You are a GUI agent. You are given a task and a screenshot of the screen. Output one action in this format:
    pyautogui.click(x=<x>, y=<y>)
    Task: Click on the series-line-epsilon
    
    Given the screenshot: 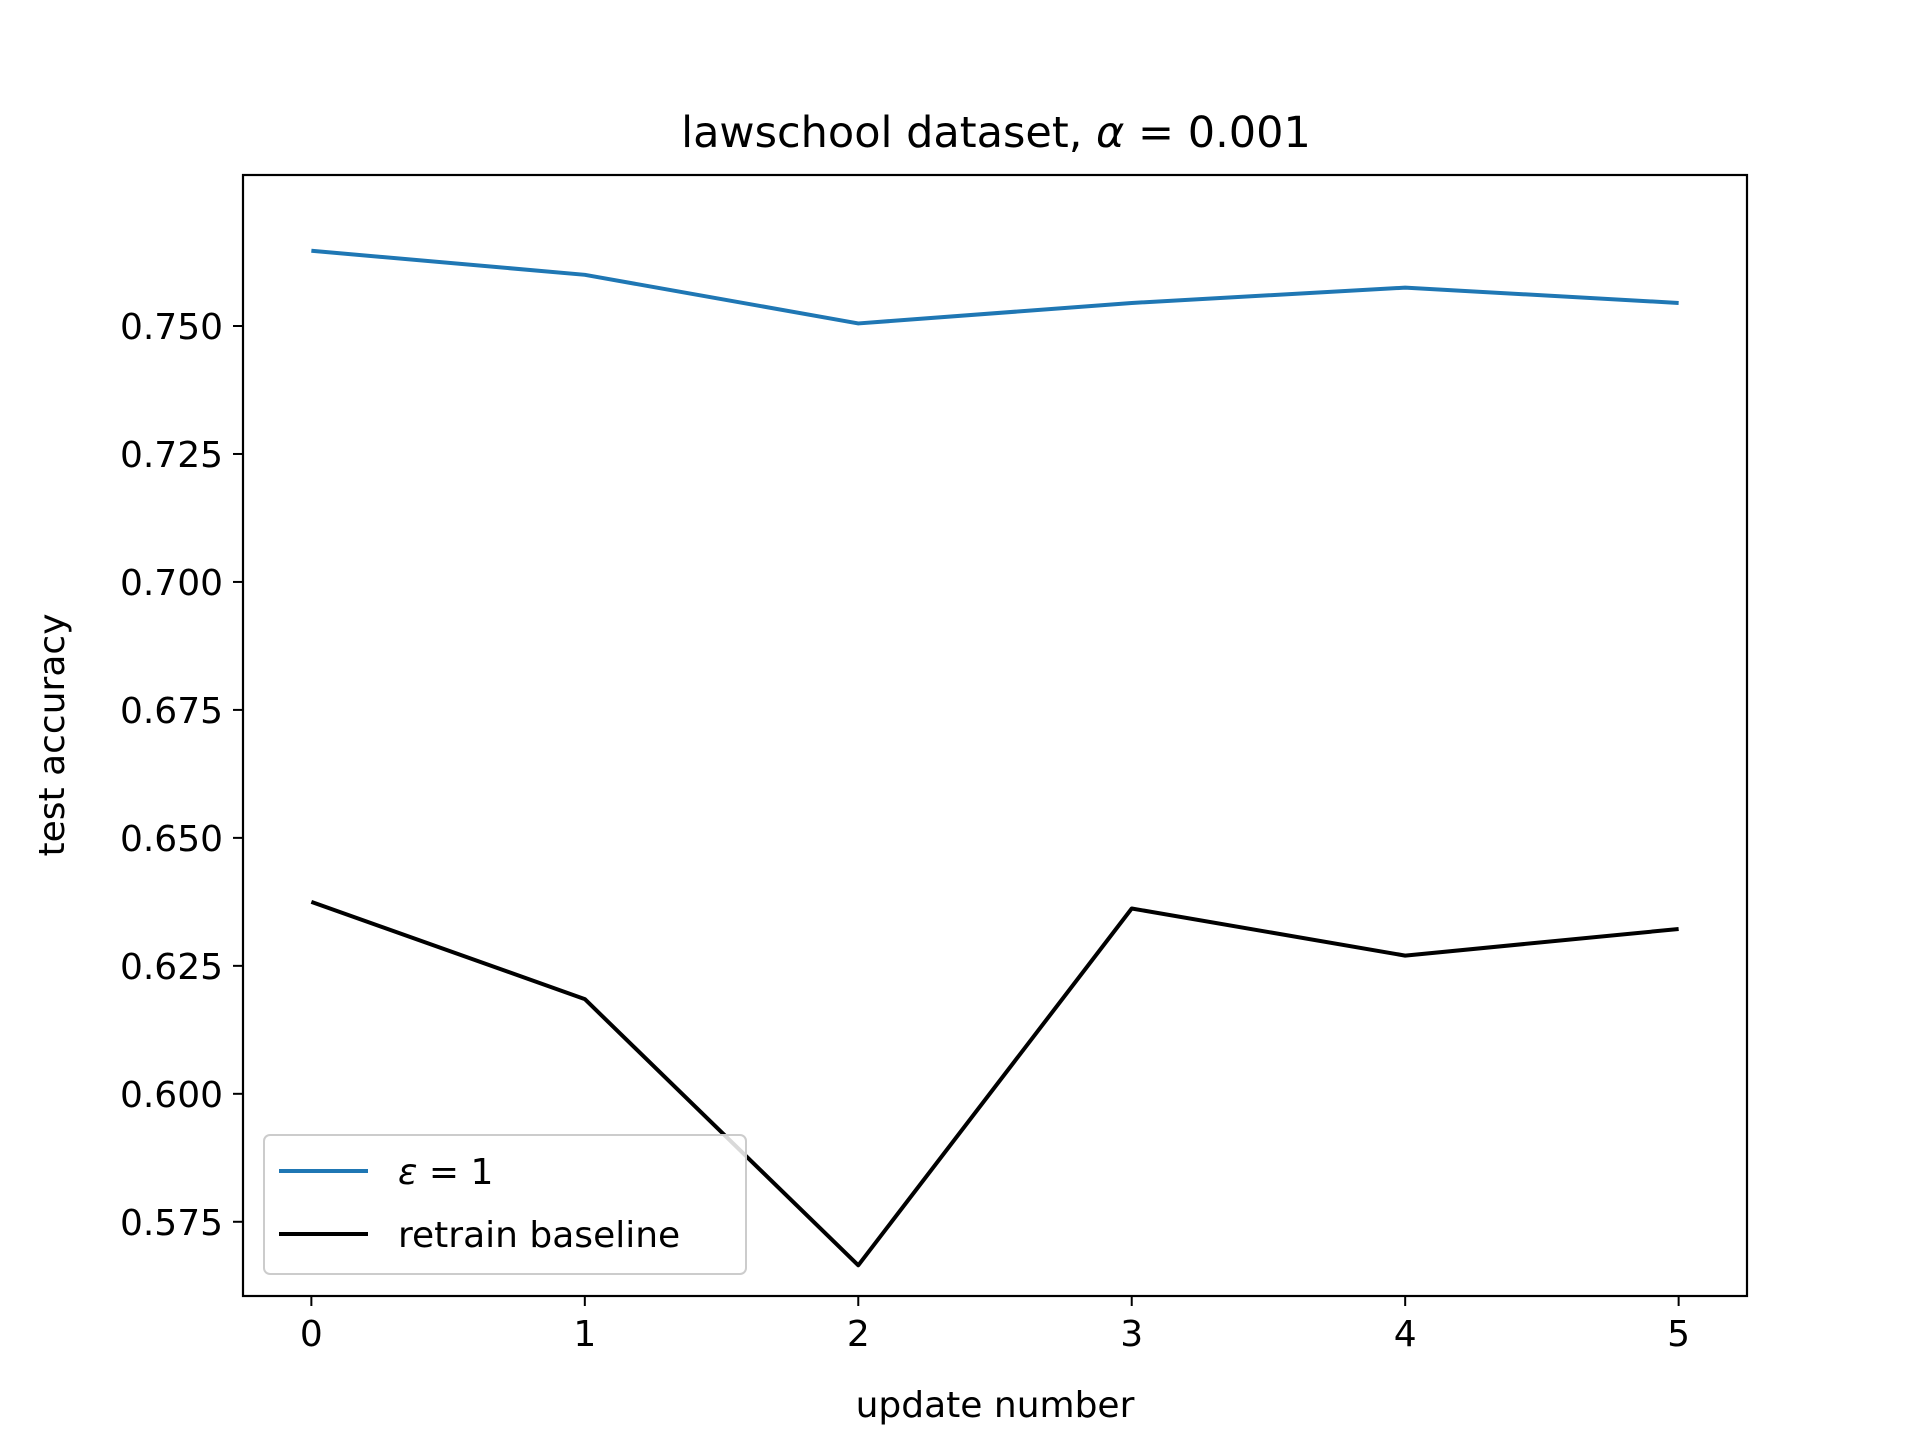 What is the action you would take?
    pyautogui.click(x=995, y=287)
    